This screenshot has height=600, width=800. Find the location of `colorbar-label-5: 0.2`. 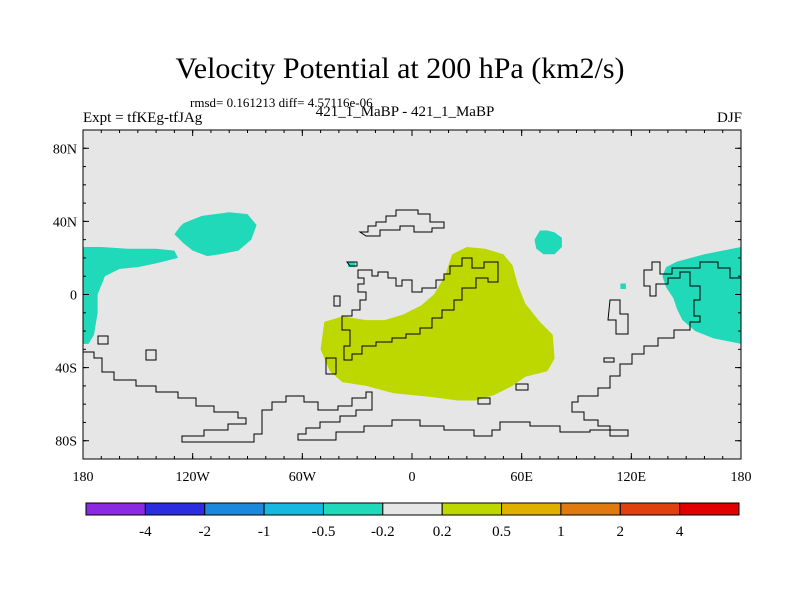

colorbar-label-5: 0.2 is located at coordinates (442, 532).